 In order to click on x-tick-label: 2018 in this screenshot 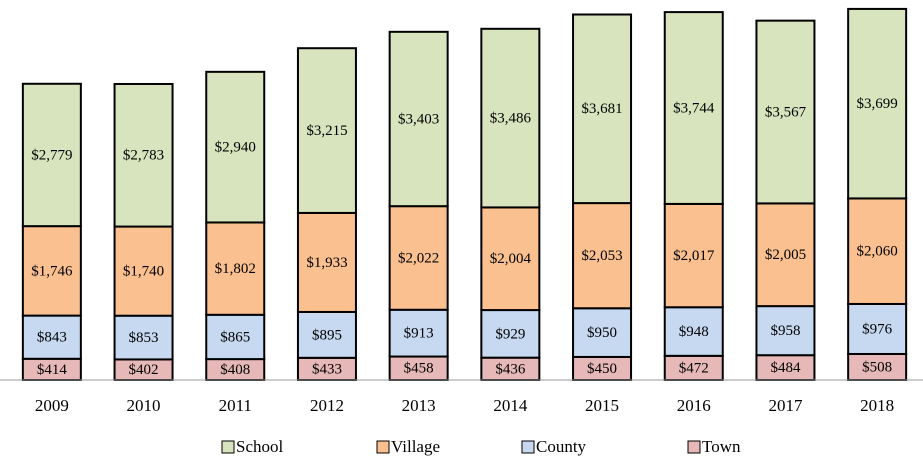, I will do `click(877, 405)`.